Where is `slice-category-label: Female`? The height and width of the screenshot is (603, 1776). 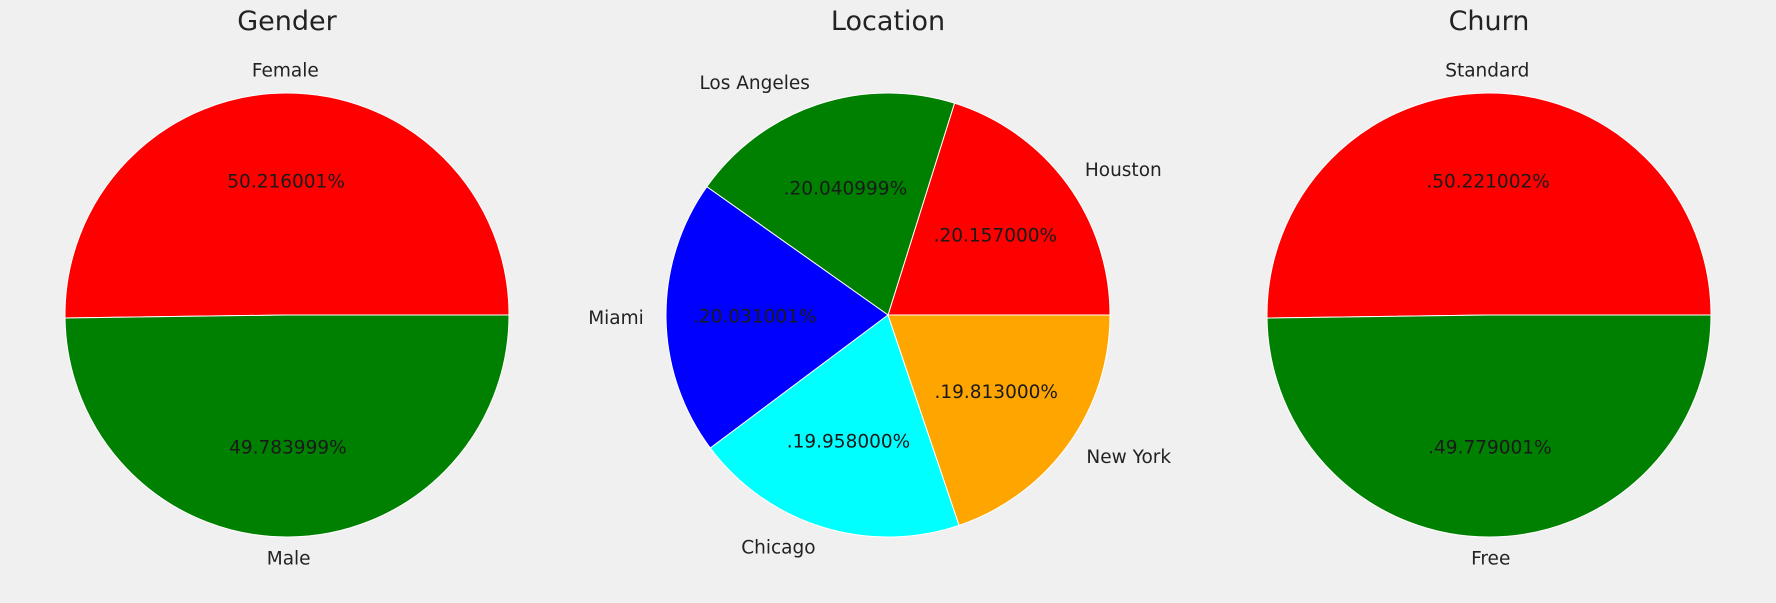
slice-category-label: Female is located at coordinates (285, 70).